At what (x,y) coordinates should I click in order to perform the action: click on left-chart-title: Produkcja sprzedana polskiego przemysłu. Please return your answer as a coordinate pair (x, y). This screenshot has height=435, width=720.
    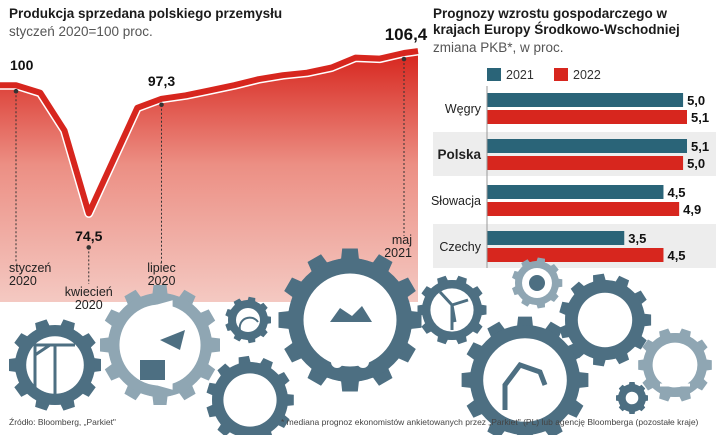
    Looking at the image, I should click on (146, 13).